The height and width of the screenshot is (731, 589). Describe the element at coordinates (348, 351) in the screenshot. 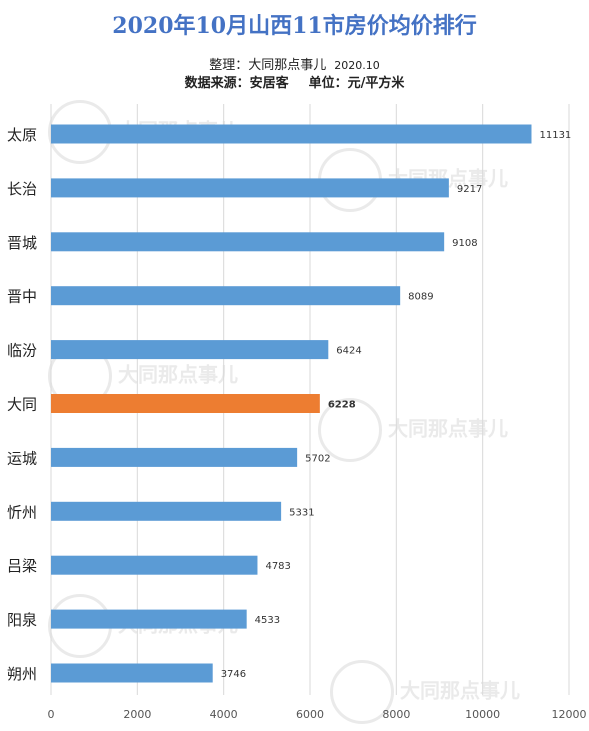

I see `data-label: 6424` at that location.